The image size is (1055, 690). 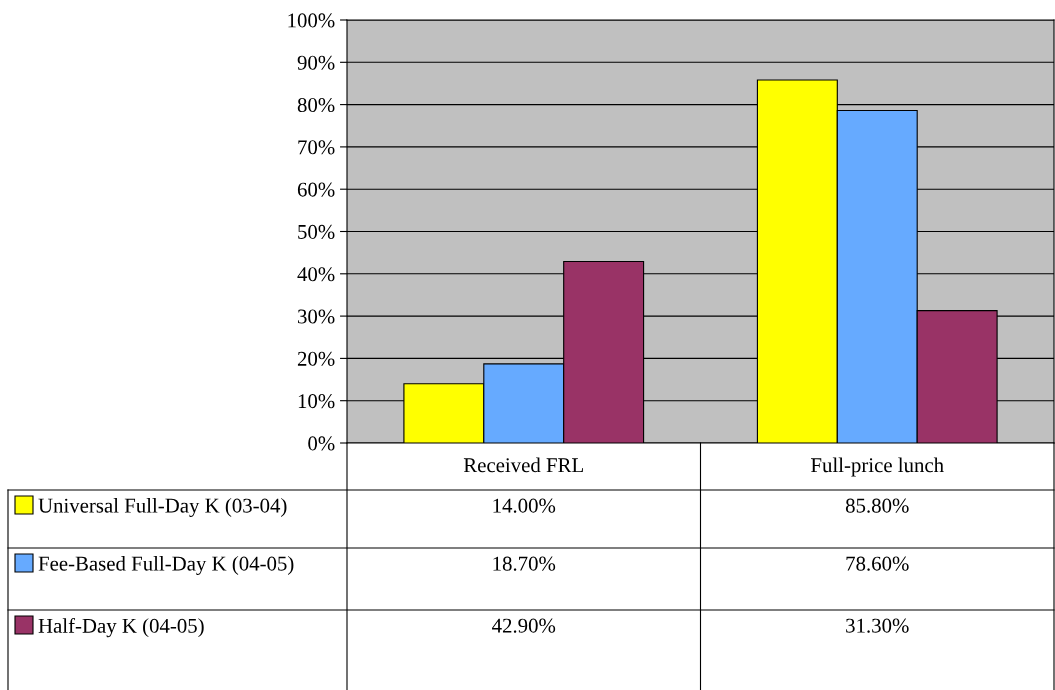 What do you see at coordinates (316, 189) in the screenshot?
I see `y-tick-label: 60%` at bounding box center [316, 189].